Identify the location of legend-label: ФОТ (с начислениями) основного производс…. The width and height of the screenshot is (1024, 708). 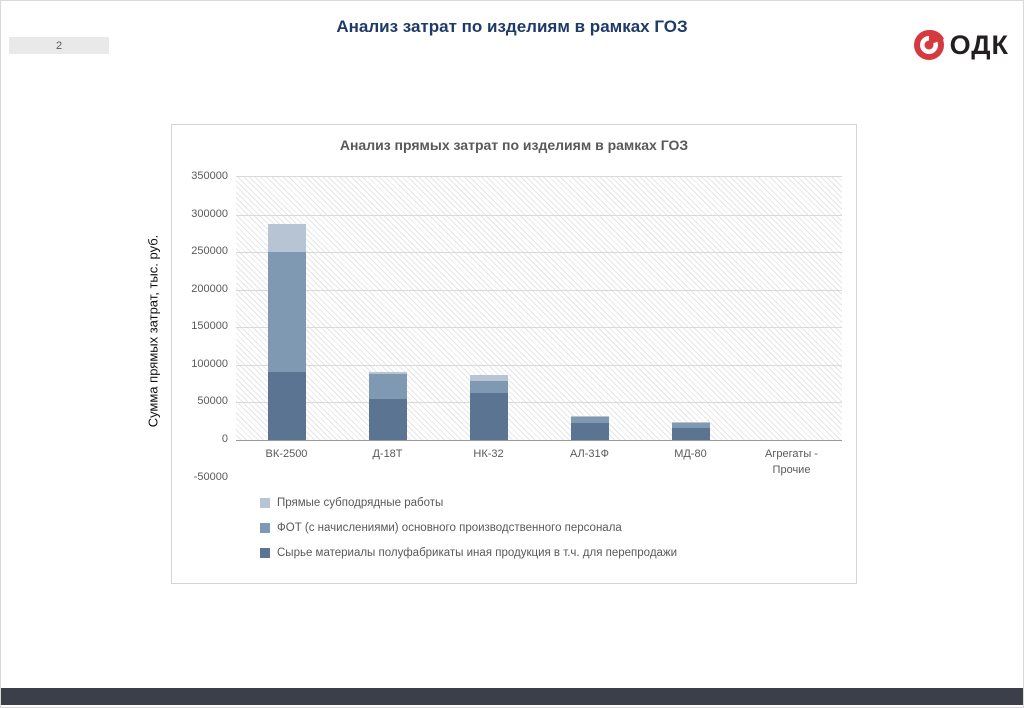
(449, 528).